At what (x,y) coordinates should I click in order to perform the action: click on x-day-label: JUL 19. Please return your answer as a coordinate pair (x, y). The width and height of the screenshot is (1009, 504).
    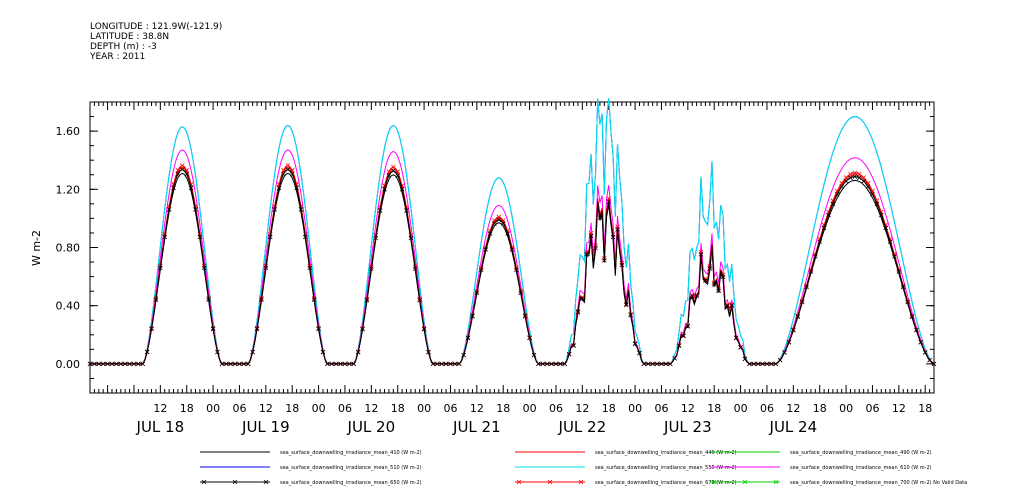
    Looking at the image, I should click on (265, 427).